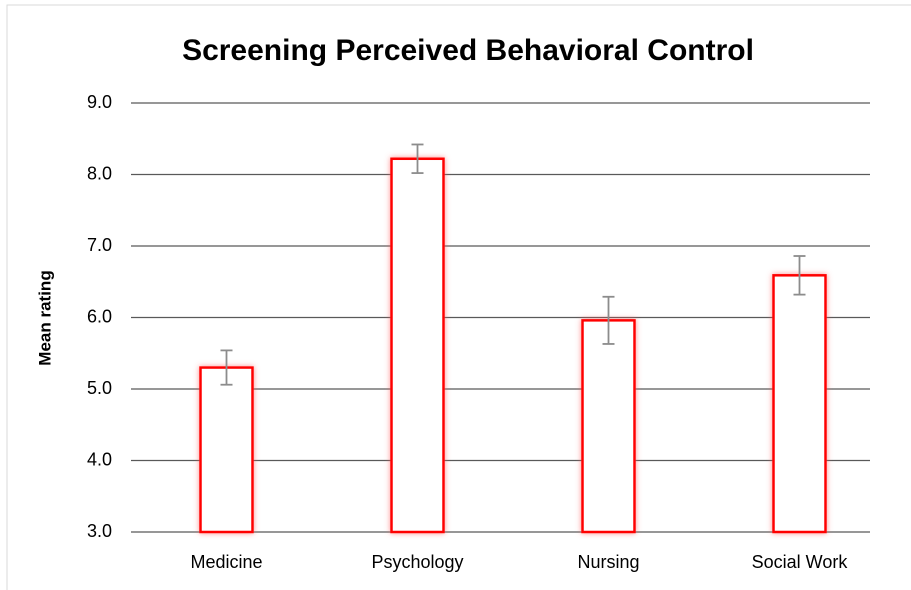 The width and height of the screenshot is (911, 590). I want to click on y-tick-label: 4.0, so click(99, 459).